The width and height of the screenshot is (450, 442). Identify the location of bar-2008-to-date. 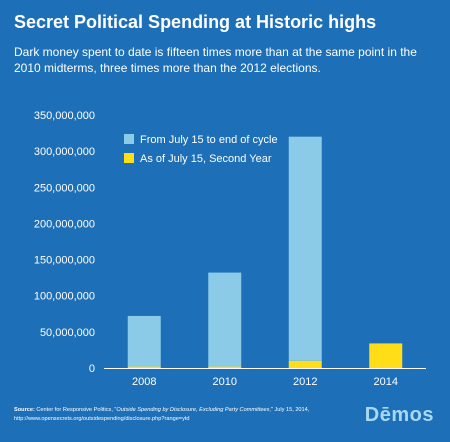
(144, 367).